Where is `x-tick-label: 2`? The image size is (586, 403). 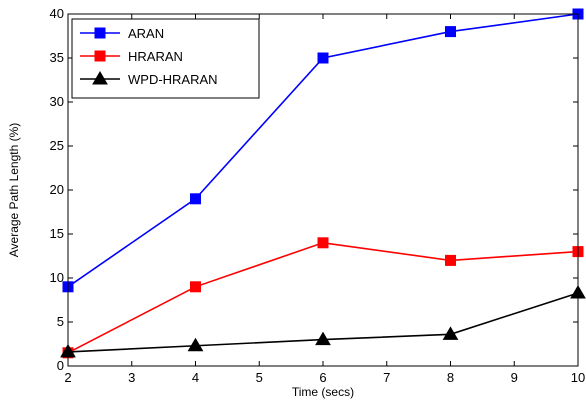 x-tick-label: 2 is located at coordinates (67, 377).